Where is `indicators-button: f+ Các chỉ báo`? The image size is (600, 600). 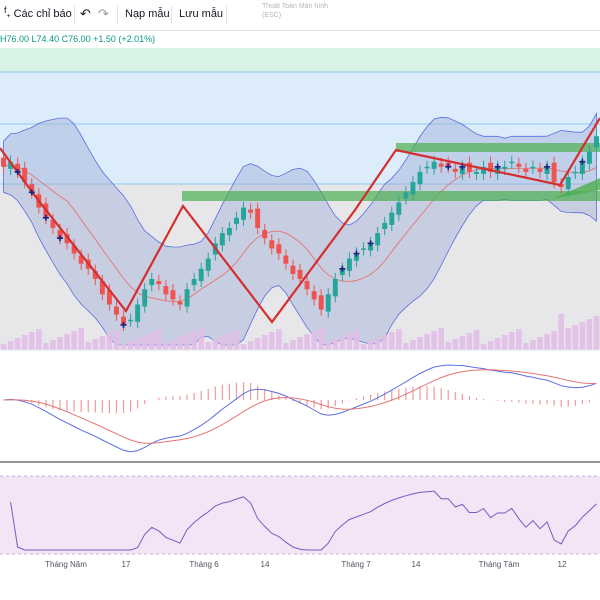 indicators-button: f+ Các chỉ báo is located at coordinates (38, 12).